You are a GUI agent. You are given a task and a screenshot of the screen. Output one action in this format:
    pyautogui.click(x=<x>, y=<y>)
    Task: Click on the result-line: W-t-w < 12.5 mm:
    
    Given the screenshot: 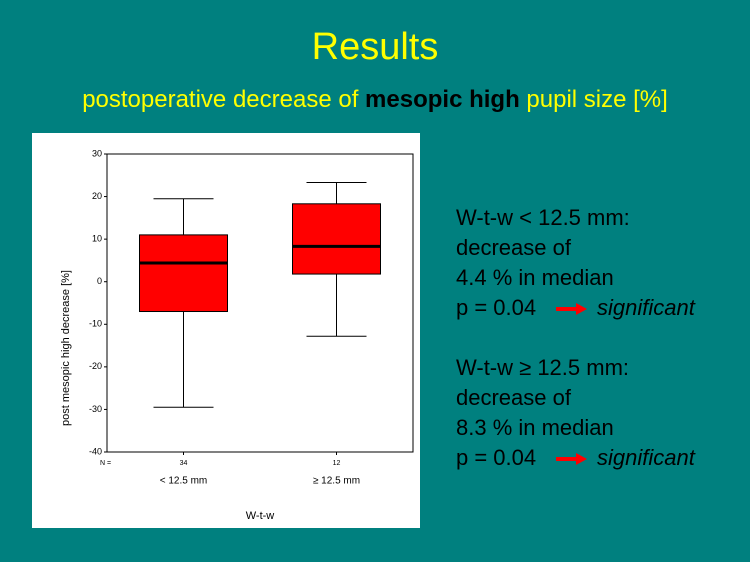 What is the action you would take?
    pyautogui.click(x=543, y=217)
    